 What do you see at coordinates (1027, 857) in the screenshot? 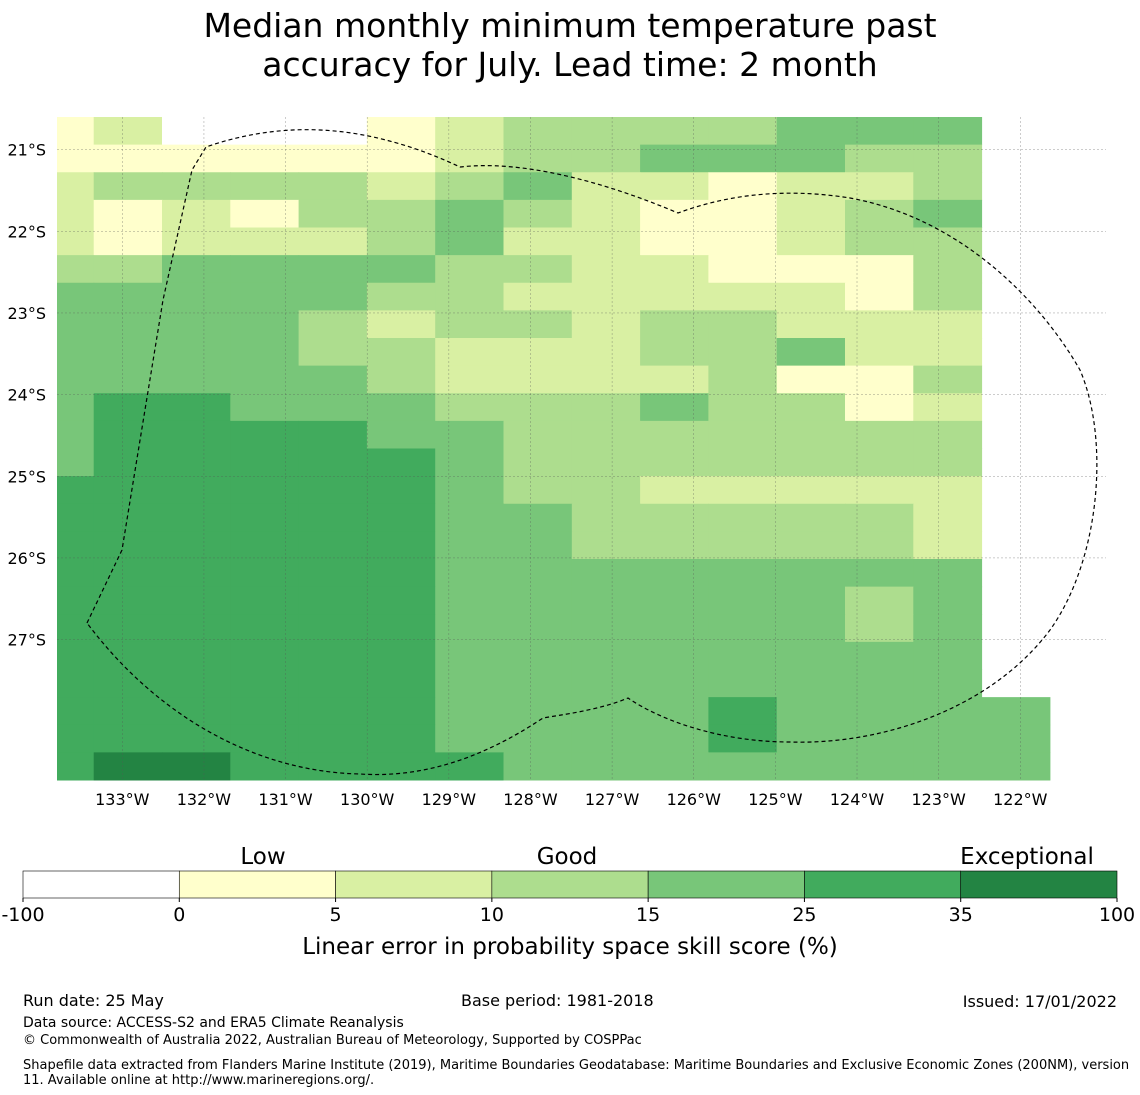
I see `colorbar-category: Exceptional` at bounding box center [1027, 857].